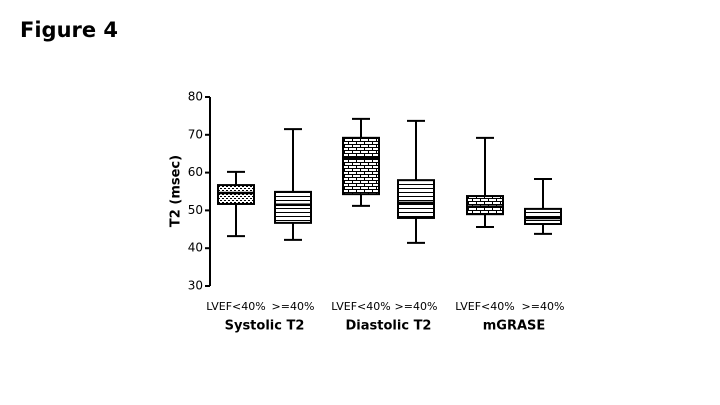 Image resolution: width=720 pixels, height=405 pixels. What do you see at coordinates (389, 326) in the screenshot?
I see `group-label: Diastolic T2` at bounding box center [389, 326].